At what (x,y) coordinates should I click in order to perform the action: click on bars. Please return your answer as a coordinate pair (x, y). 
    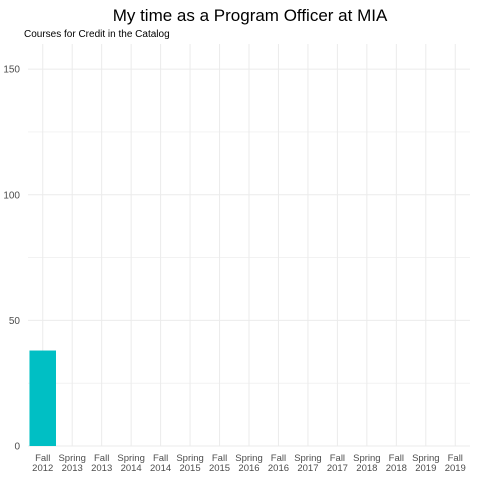
    Looking at the image, I should click on (42, 398).